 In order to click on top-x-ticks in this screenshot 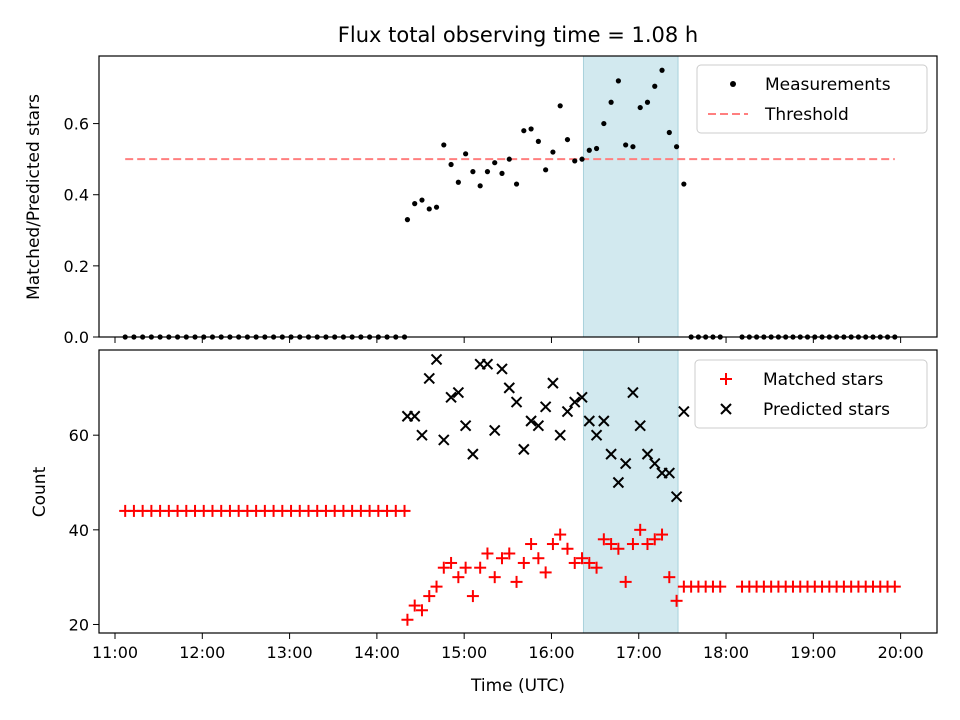, I will do `click(508, 340)`.